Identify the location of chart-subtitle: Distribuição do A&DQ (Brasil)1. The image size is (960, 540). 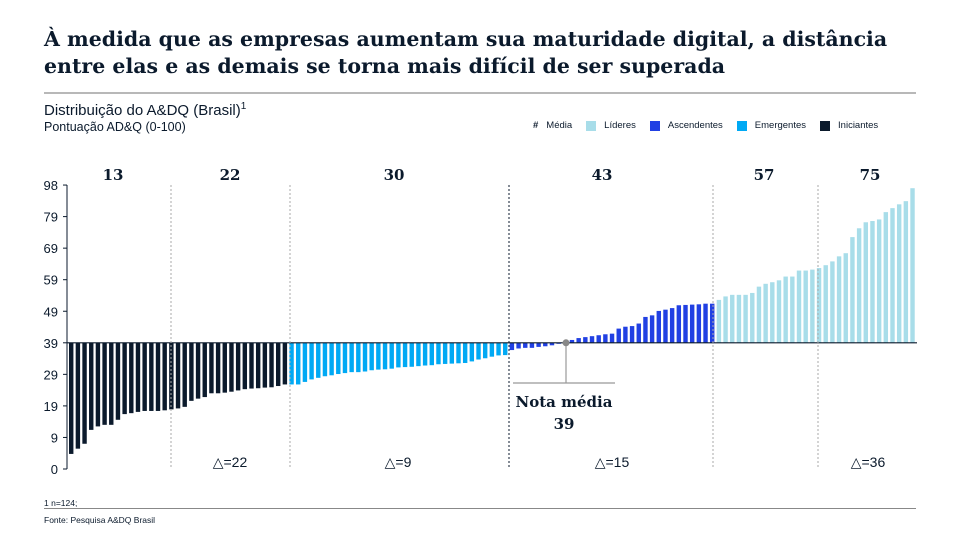
(145, 110).